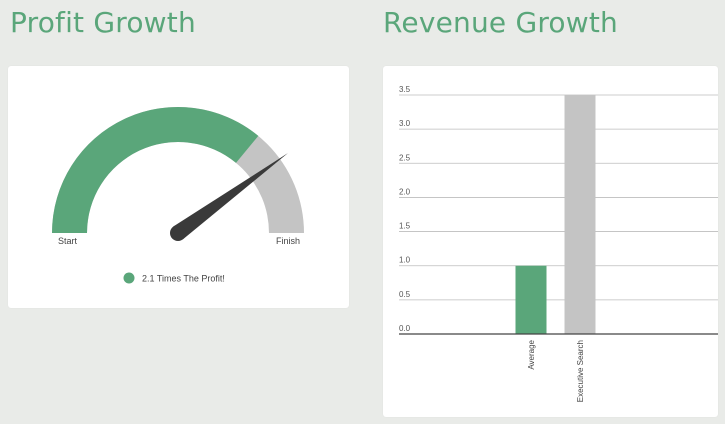  What do you see at coordinates (580, 214) in the screenshot?
I see `bar-executive-search` at bounding box center [580, 214].